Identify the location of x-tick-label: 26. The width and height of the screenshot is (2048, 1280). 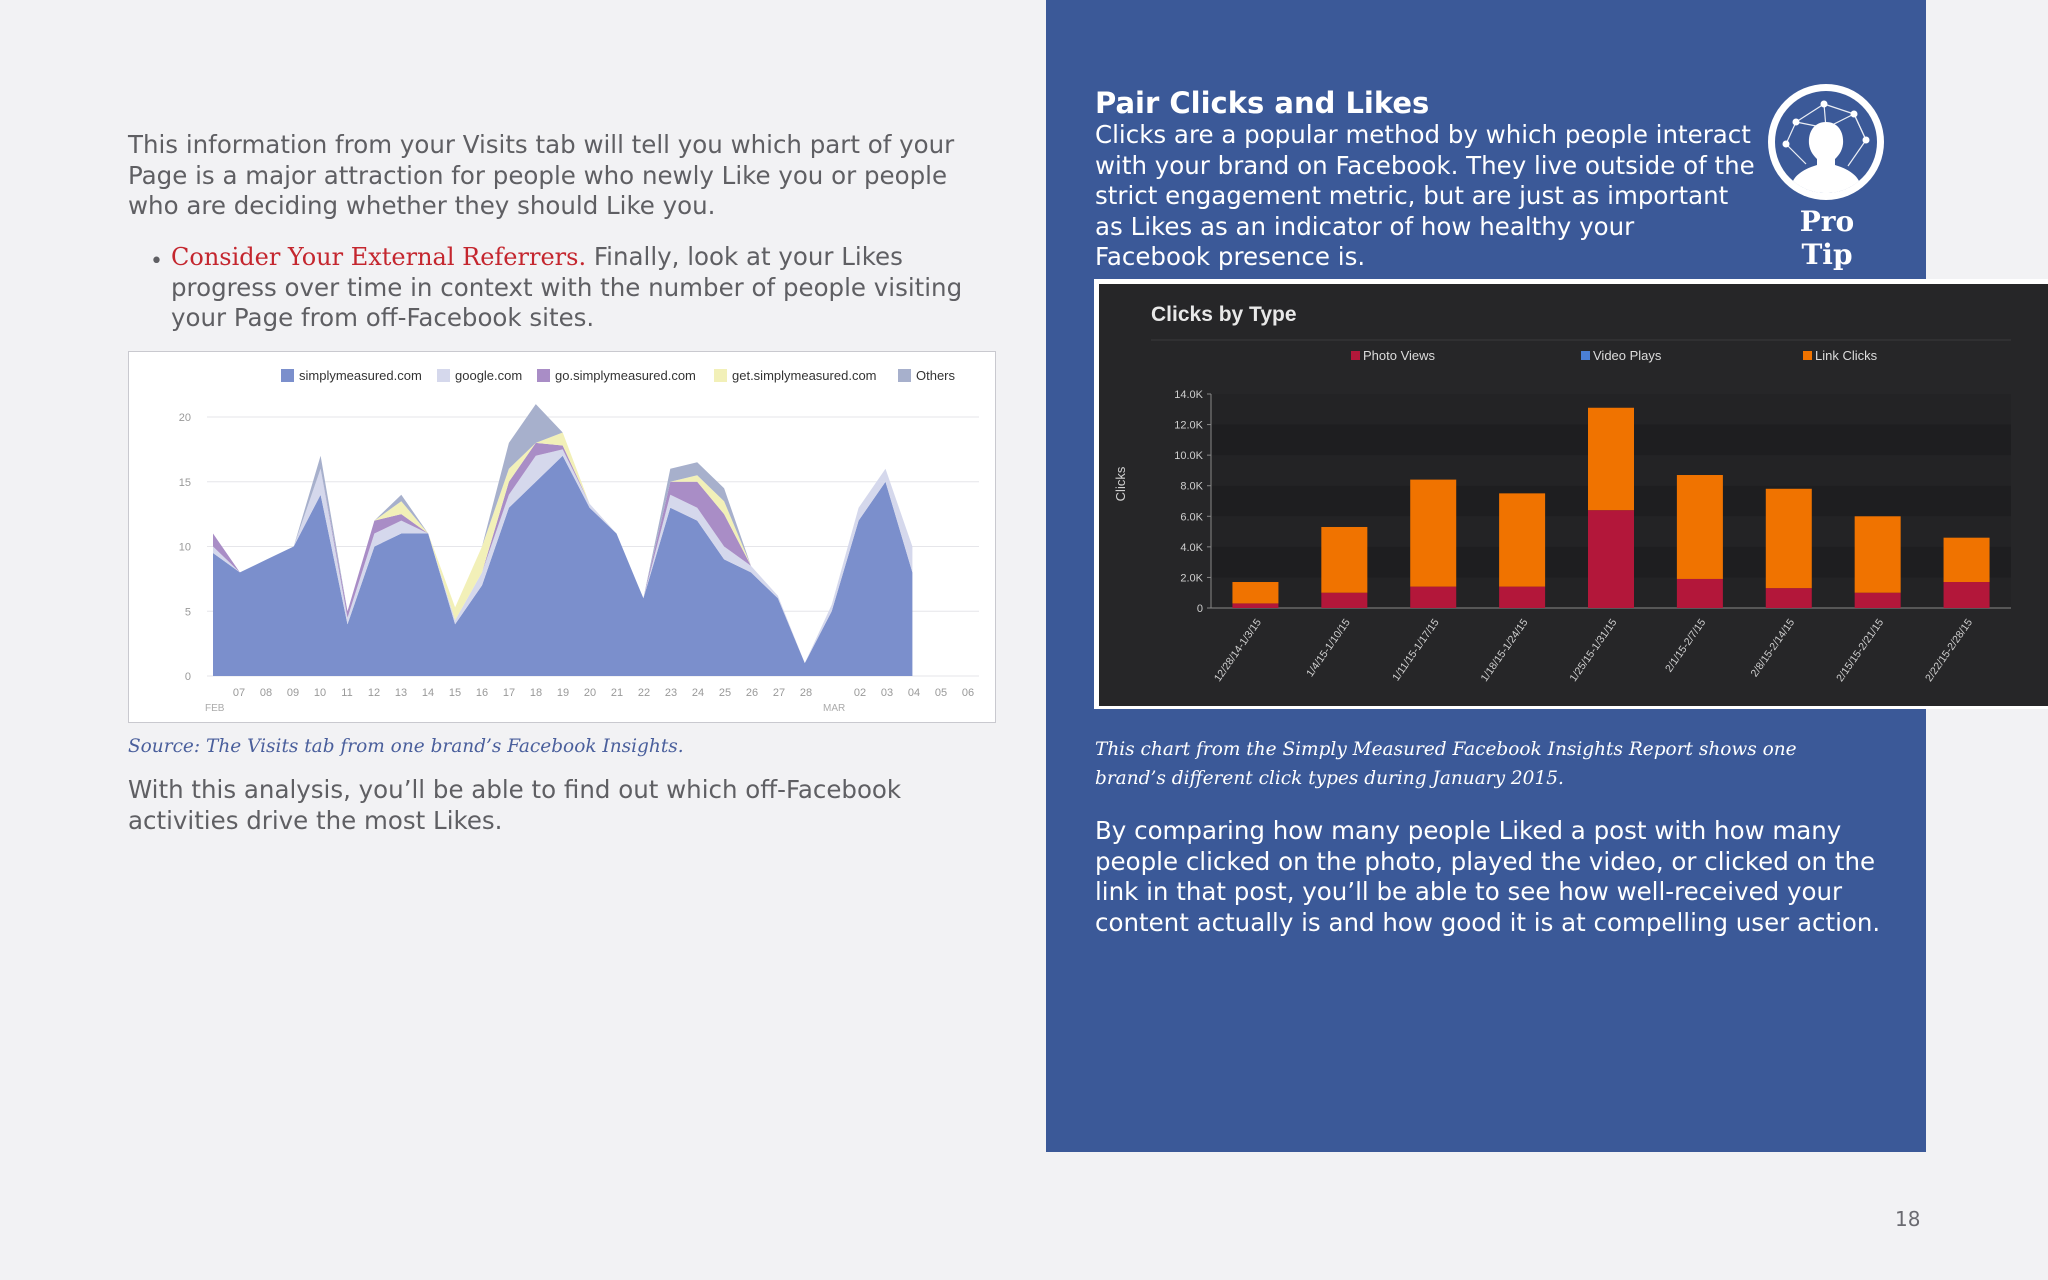
(752, 693).